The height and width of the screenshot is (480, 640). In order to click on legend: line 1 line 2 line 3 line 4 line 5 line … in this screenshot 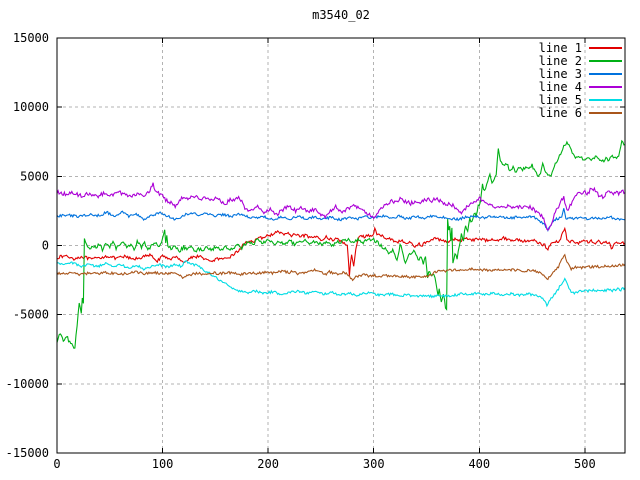, I will do `click(561, 80)`.